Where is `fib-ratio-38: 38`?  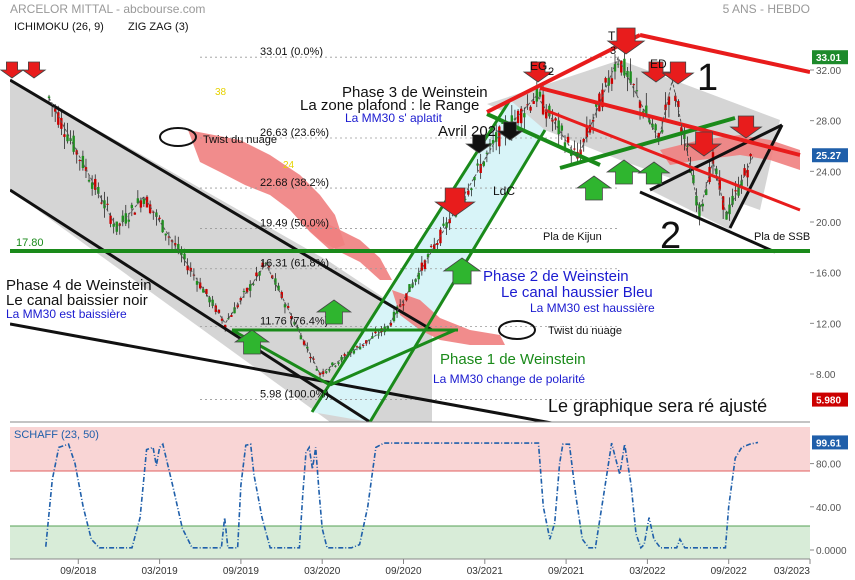 fib-ratio-38: 38 is located at coordinates (221, 92).